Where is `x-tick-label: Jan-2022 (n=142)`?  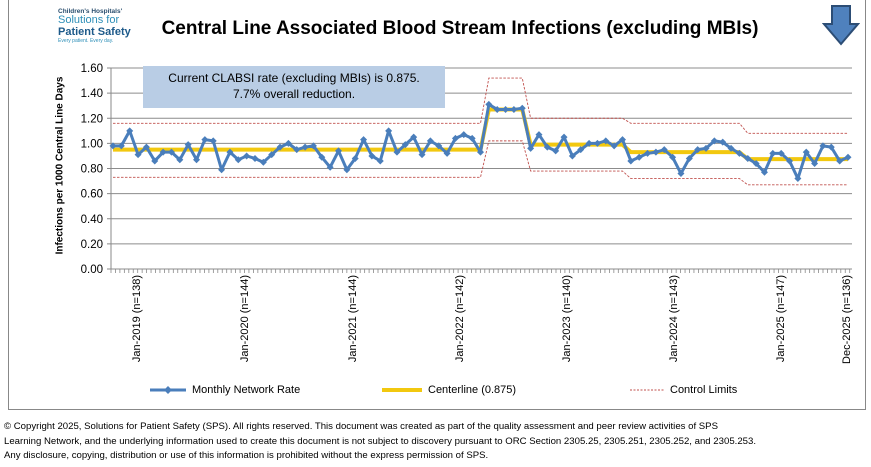 x-tick-label: Jan-2022 (n=142) is located at coordinates (460, 318).